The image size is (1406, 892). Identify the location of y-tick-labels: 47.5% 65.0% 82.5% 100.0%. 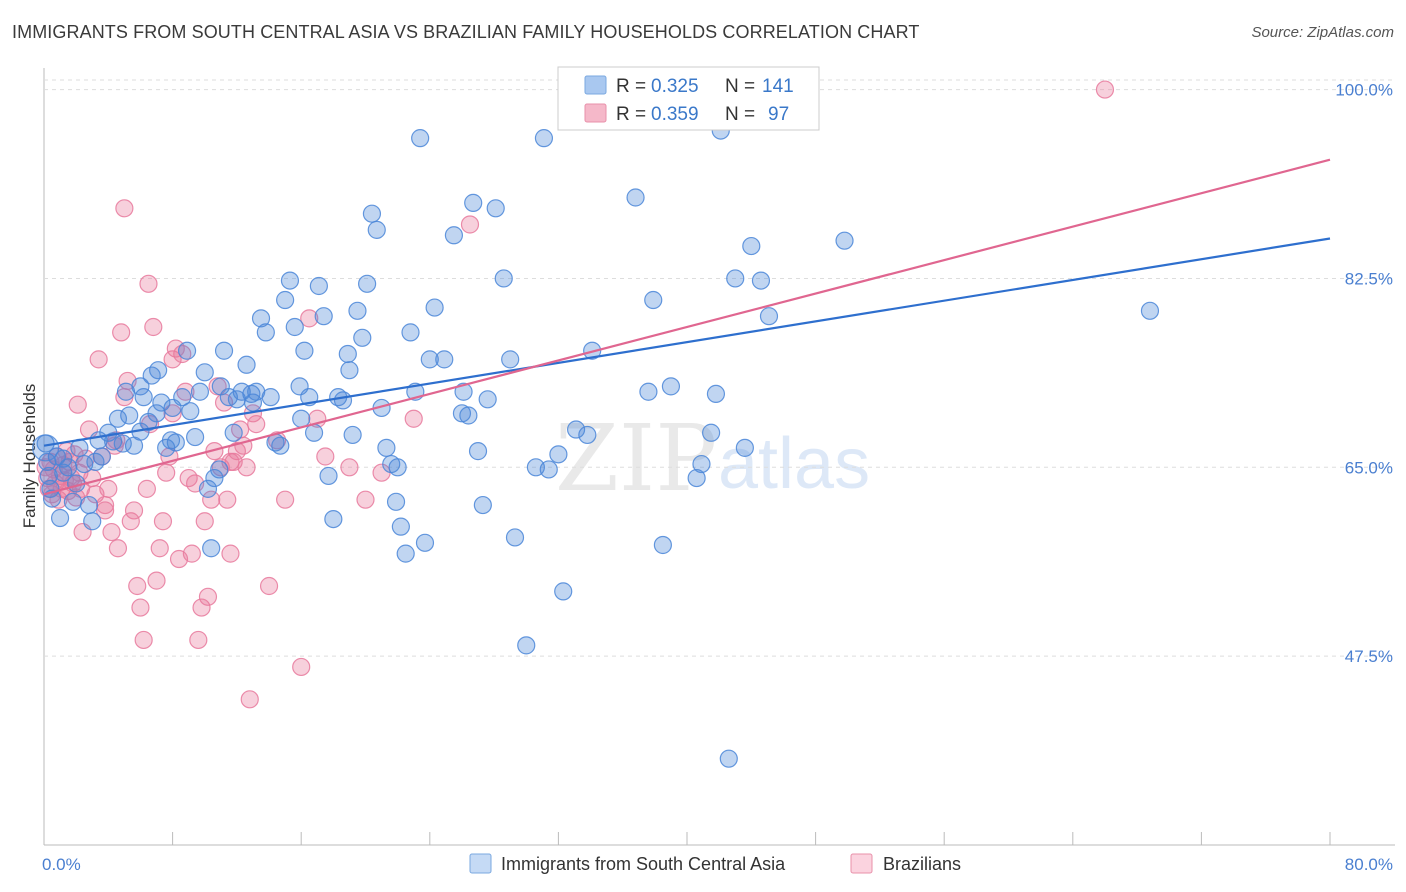
(1364, 374).